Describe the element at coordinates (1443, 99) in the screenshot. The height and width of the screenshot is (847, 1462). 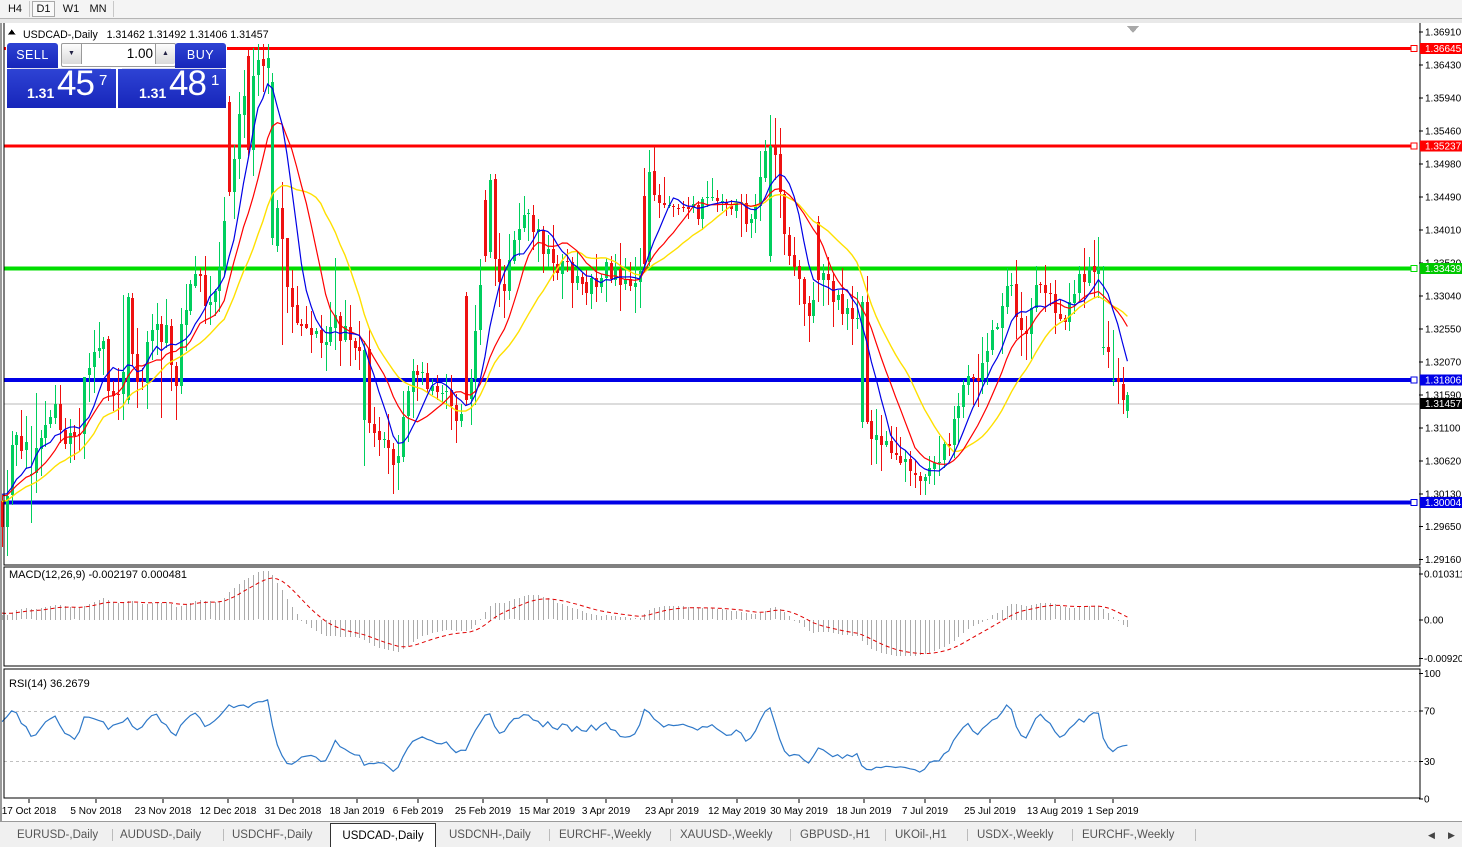
I see `svg-text: 1.35940` at that location.